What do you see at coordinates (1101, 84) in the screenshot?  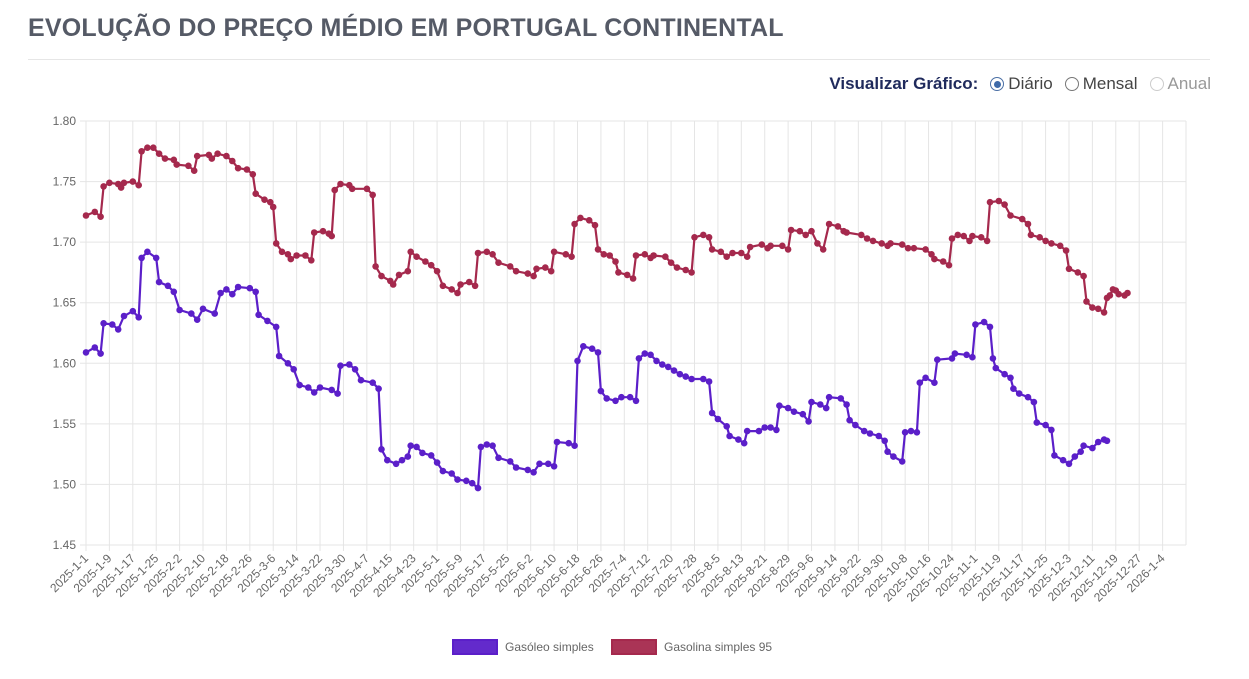 I see `radio-option-mensal: Mensal` at bounding box center [1101, 84].